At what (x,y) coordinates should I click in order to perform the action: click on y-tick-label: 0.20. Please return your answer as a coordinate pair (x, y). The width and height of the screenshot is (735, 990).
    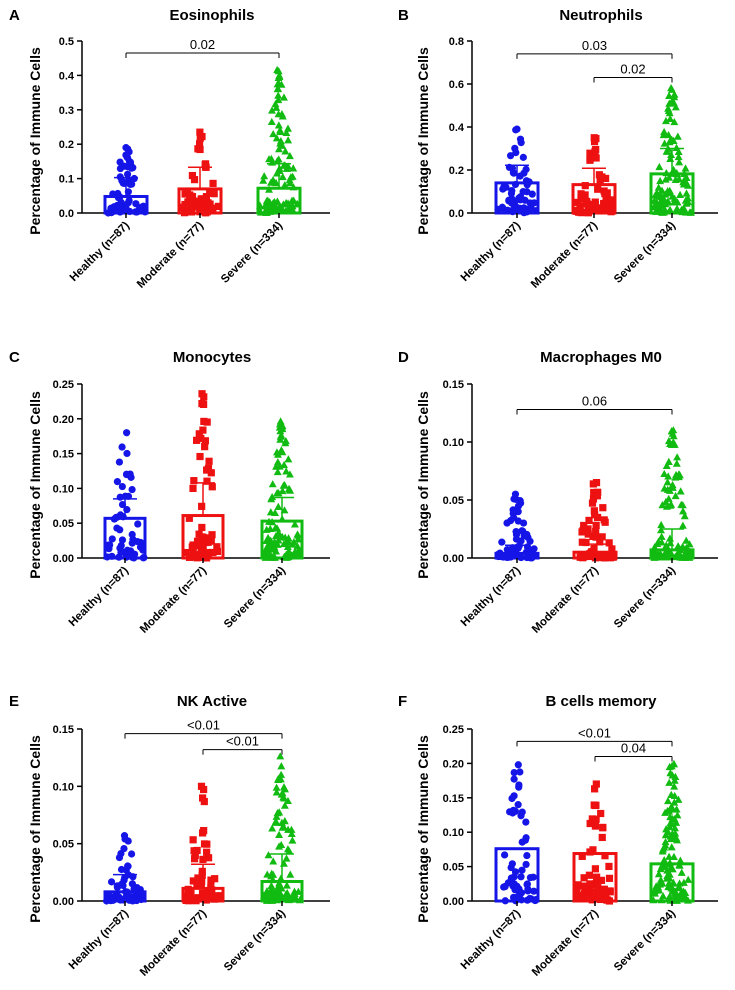
    Looking at the image, I should click on (453, 764).